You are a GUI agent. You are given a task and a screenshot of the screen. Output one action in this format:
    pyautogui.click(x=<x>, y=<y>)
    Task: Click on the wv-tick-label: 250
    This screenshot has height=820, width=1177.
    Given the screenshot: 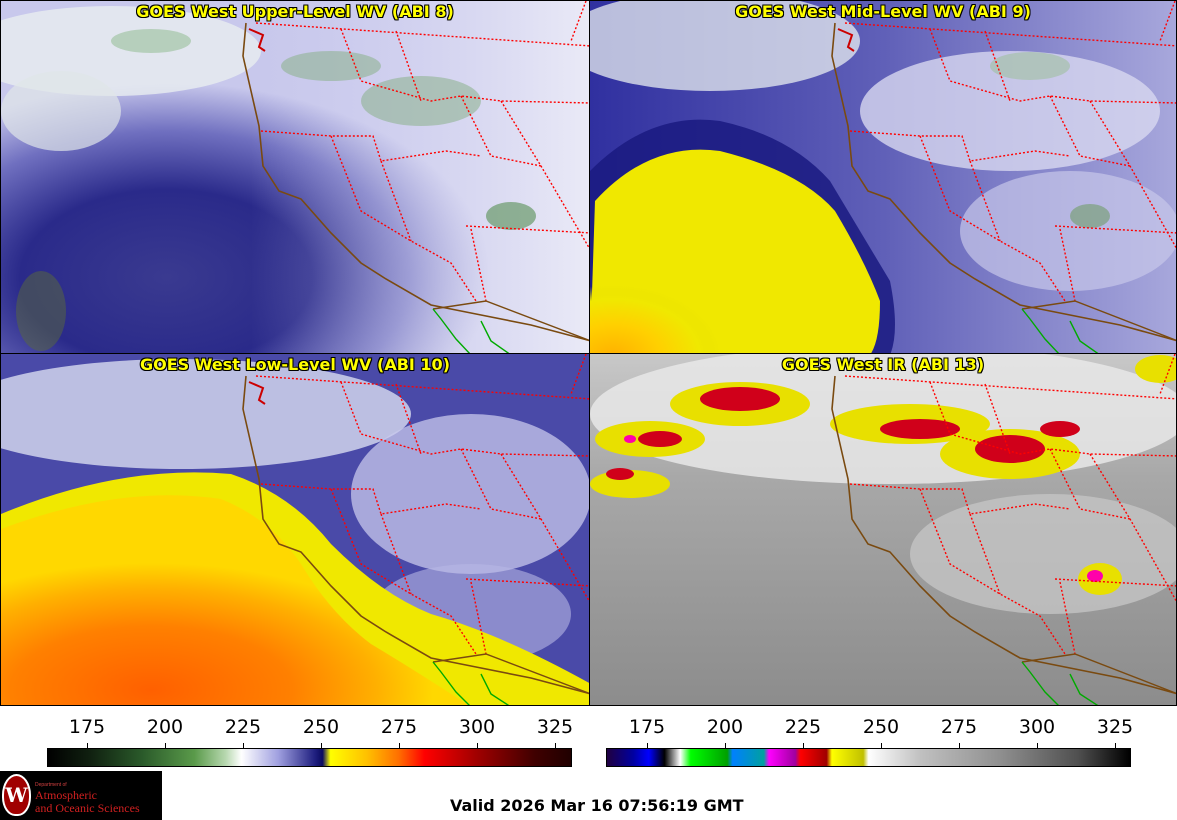 What is the action you would take?
    pyautogui.click(x=321, y=727)
    